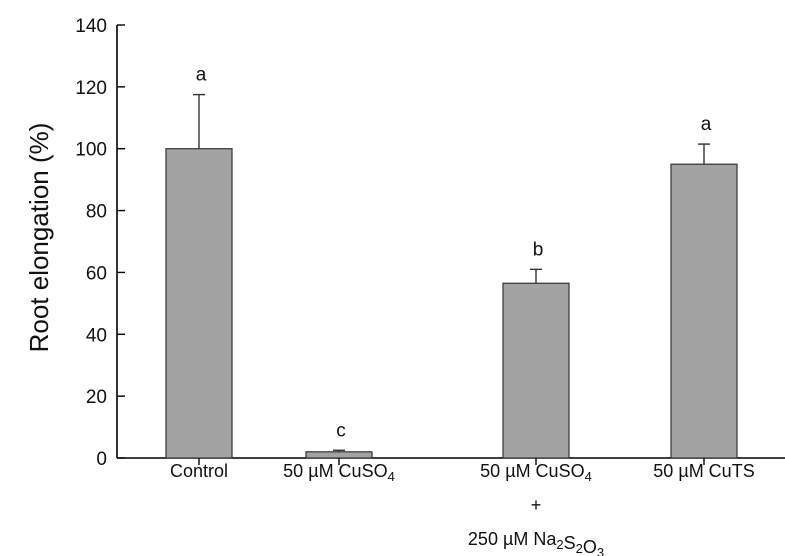  Describe the element at coordinates (703, 471) in the screenshot. I see `x-tick-label: 50 µM CuTS` at that location.